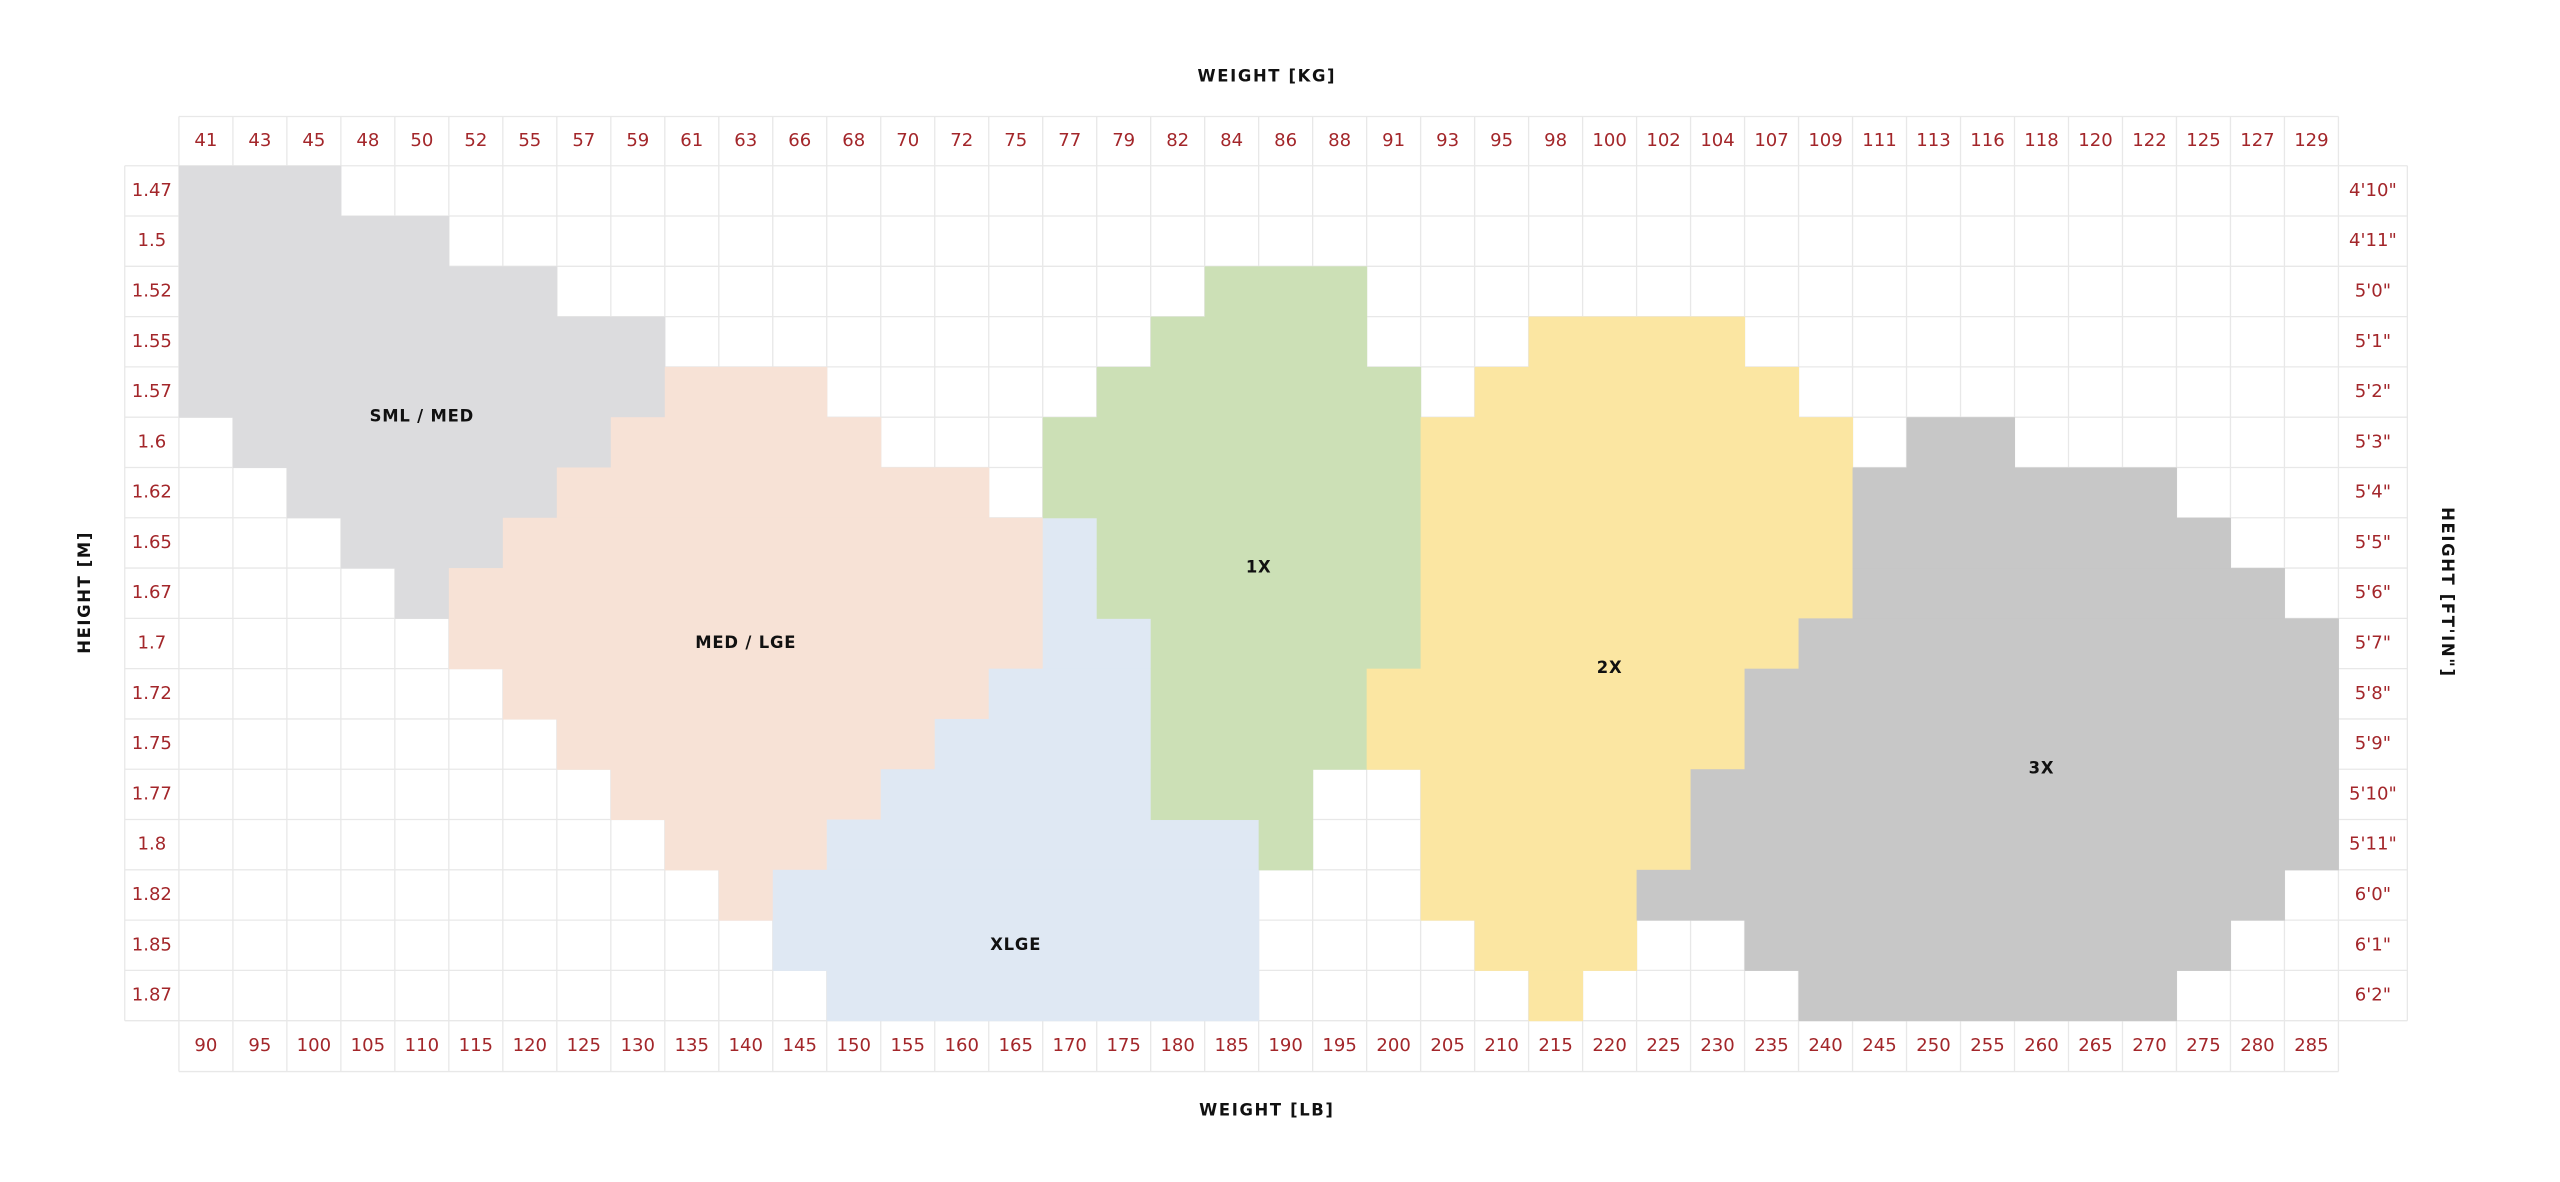  Describe the element at coordinates (2373, 290) in the screenshot. I see `ft-label: 5'0"` at that location.